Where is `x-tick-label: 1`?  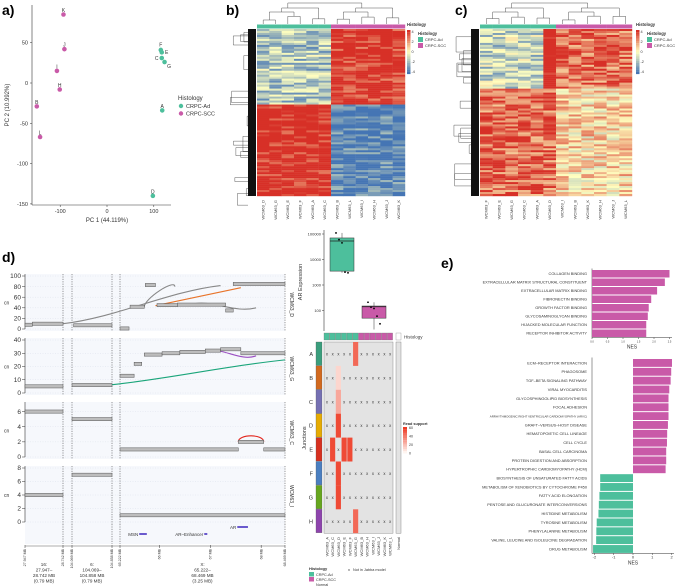 x-tick-label: 1 is located at coordinates (652, 556).